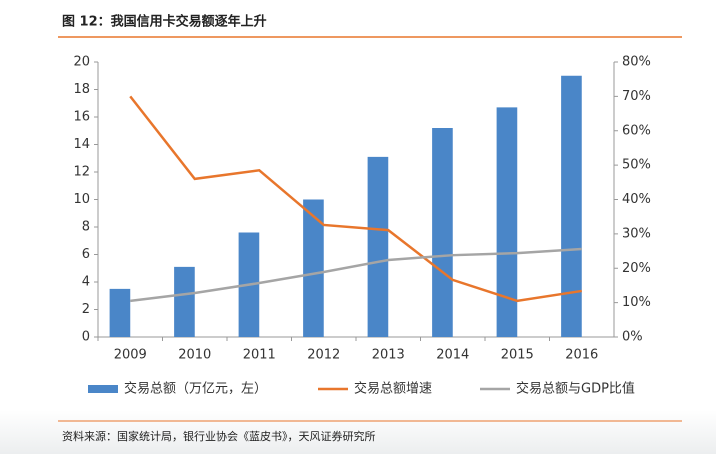 The image size is (716, 458). What do you see at coordinates (81, 144) in the screenshot?
I see `y-tick-label: 14` at bounding box center [81, 144].